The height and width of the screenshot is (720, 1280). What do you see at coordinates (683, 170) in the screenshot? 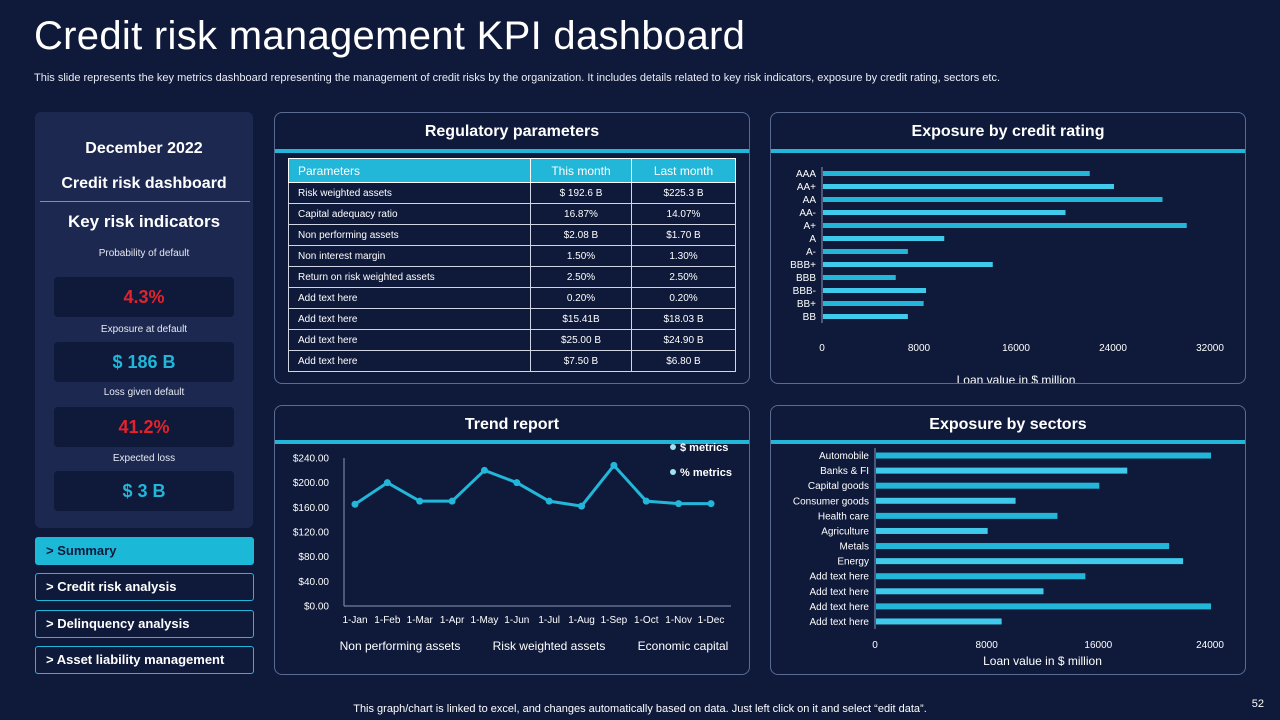
I see `col-header: Last month` at bounding box center [683, 170].